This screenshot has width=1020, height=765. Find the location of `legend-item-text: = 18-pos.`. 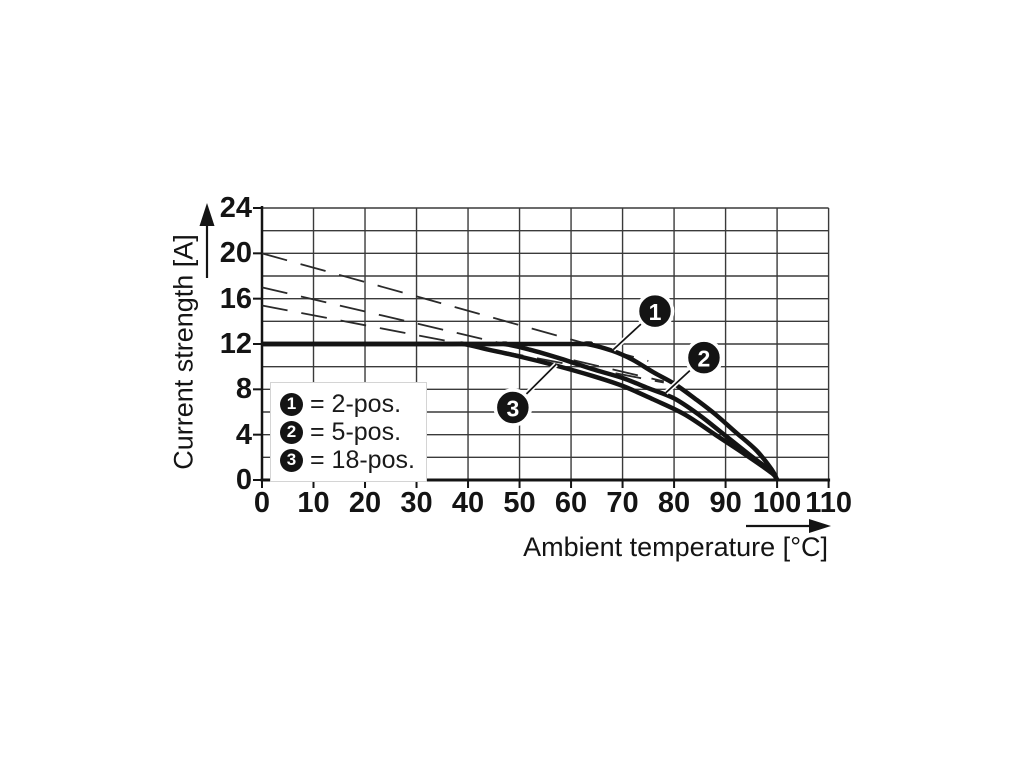

legend-item-text: = 18-pos. is located at coordinates (362, 459).